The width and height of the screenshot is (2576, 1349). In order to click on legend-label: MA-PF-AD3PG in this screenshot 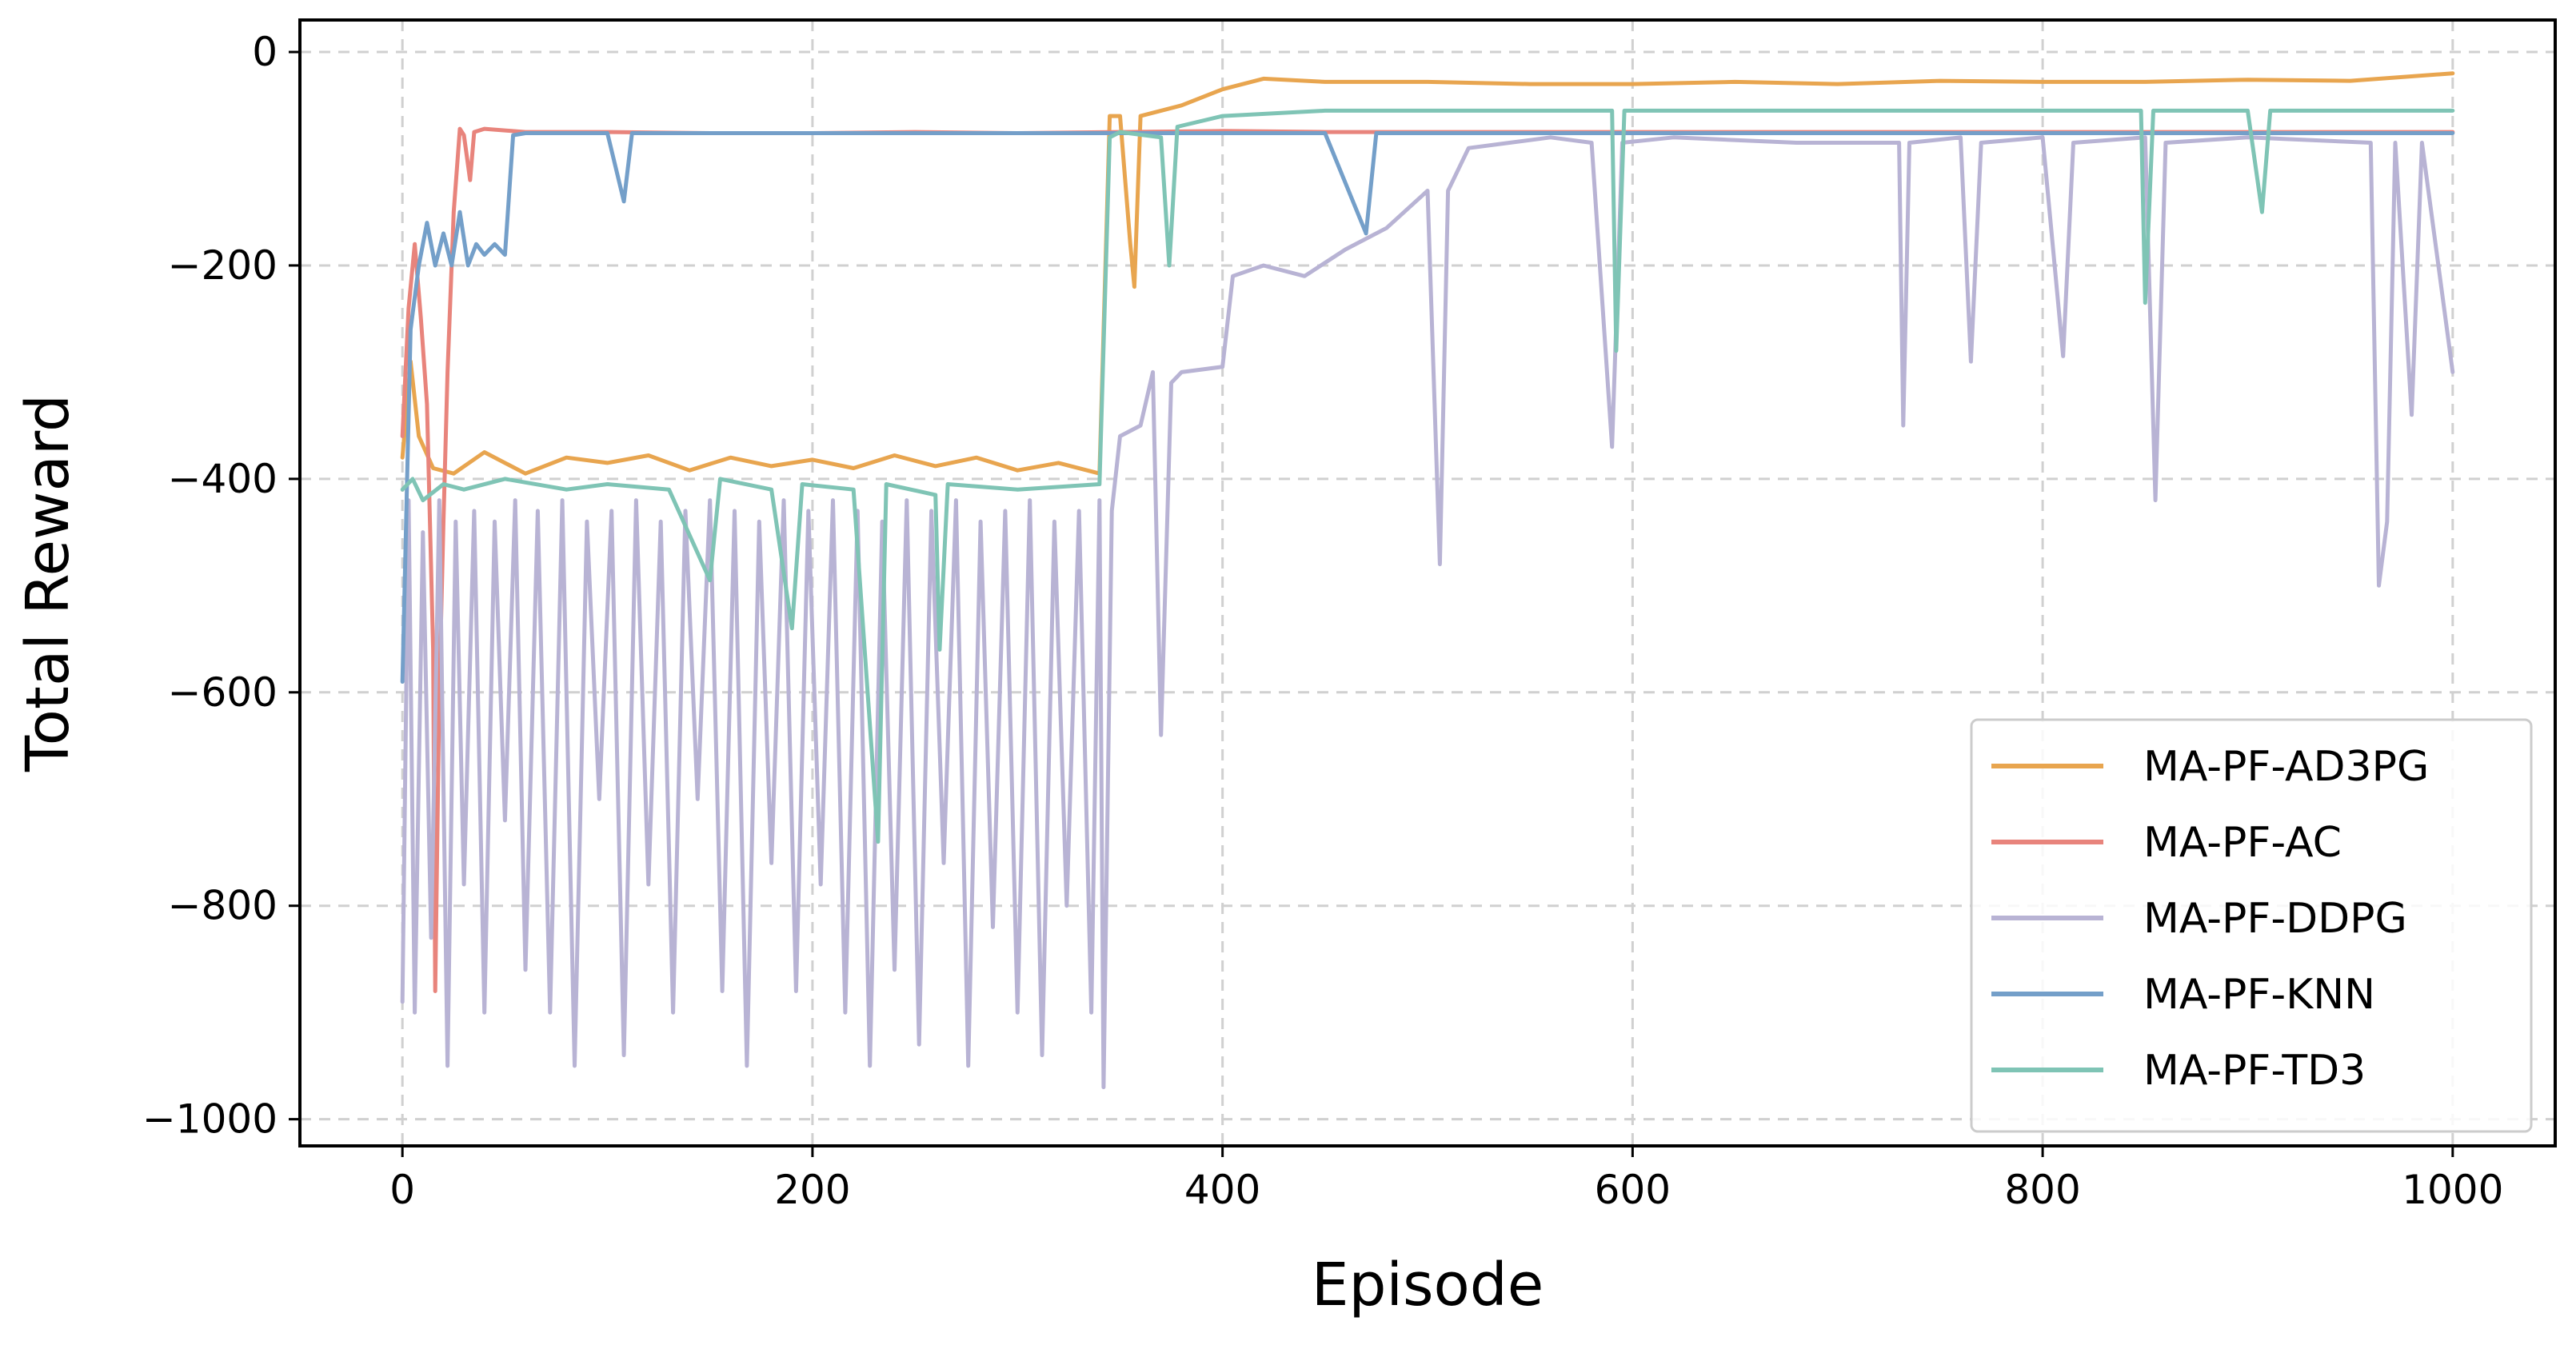, I will do `click(2286, 767)`.